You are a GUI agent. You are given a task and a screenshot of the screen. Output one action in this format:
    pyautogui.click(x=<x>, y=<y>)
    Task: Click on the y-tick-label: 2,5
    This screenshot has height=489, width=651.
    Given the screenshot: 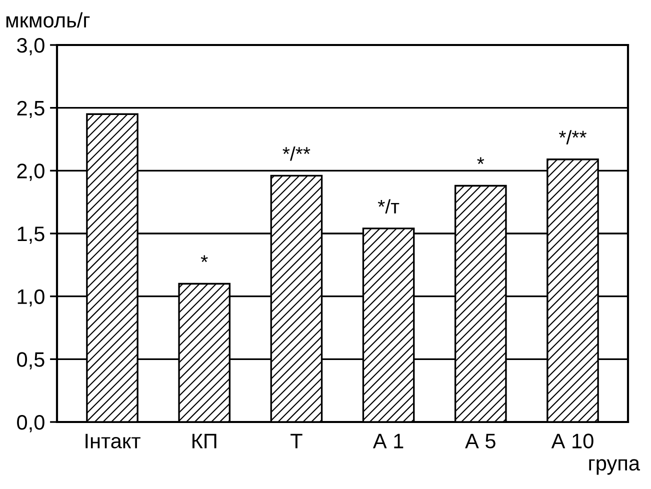 What is the action you would take?
    pyautogui.click(x=30, y=109)
    